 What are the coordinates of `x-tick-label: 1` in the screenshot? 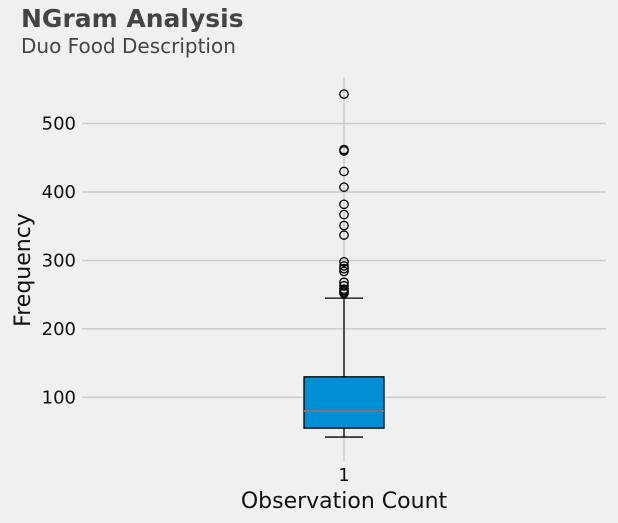 It's located at (343, 475).